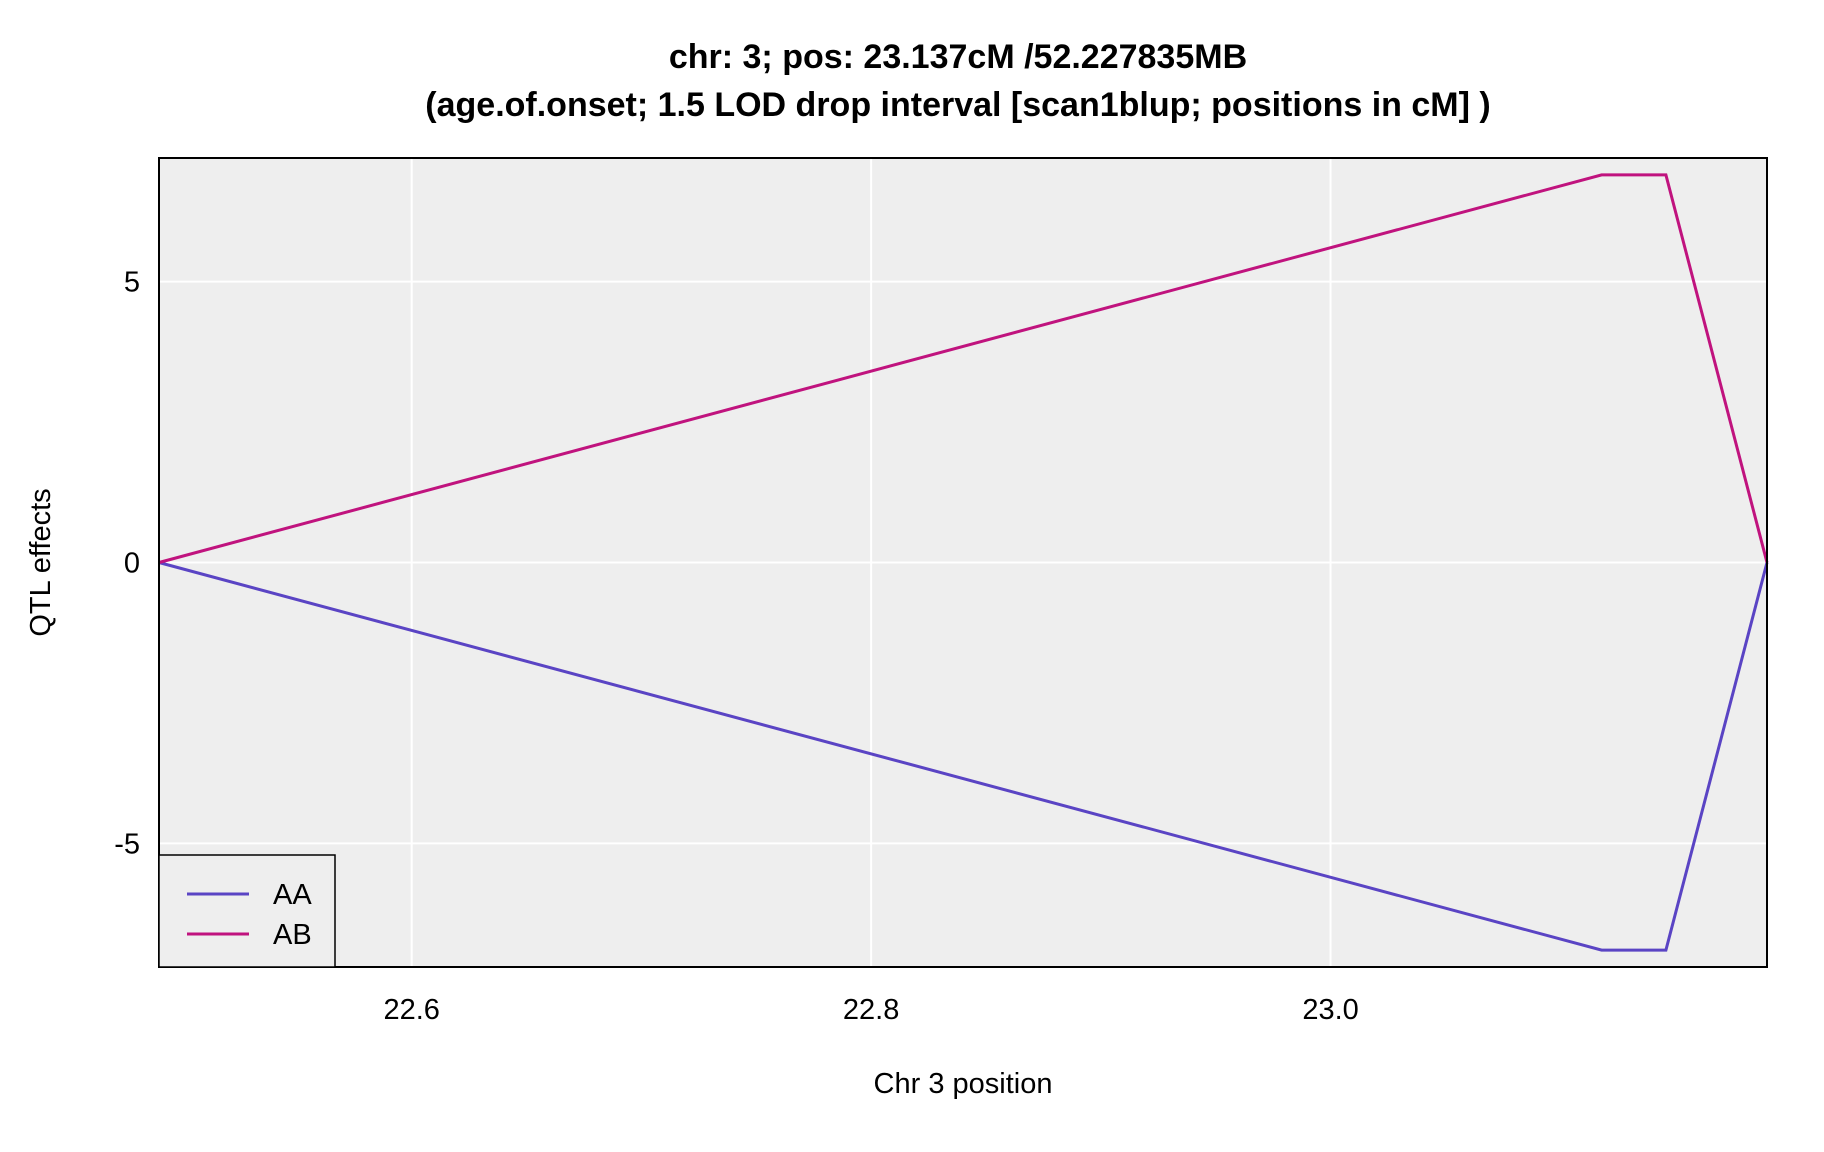  What do you see at coordinates (871, 1010) in the screenshot?
I see `x-tick-label: 22.8` at bounding box center [871, 1010].